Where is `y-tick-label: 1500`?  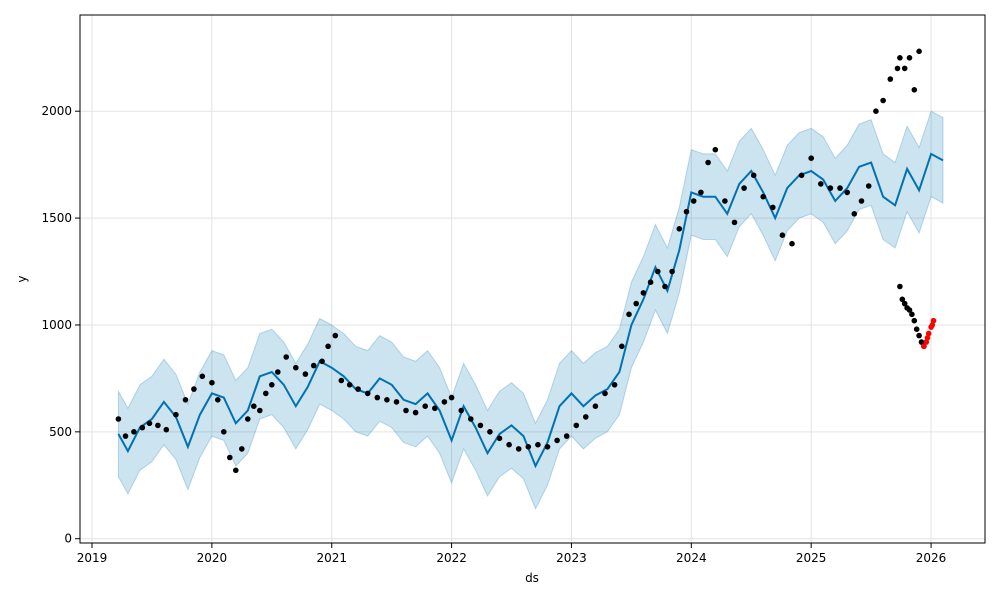
y-tick-label: 1500 is located at coordinates (56, 218).